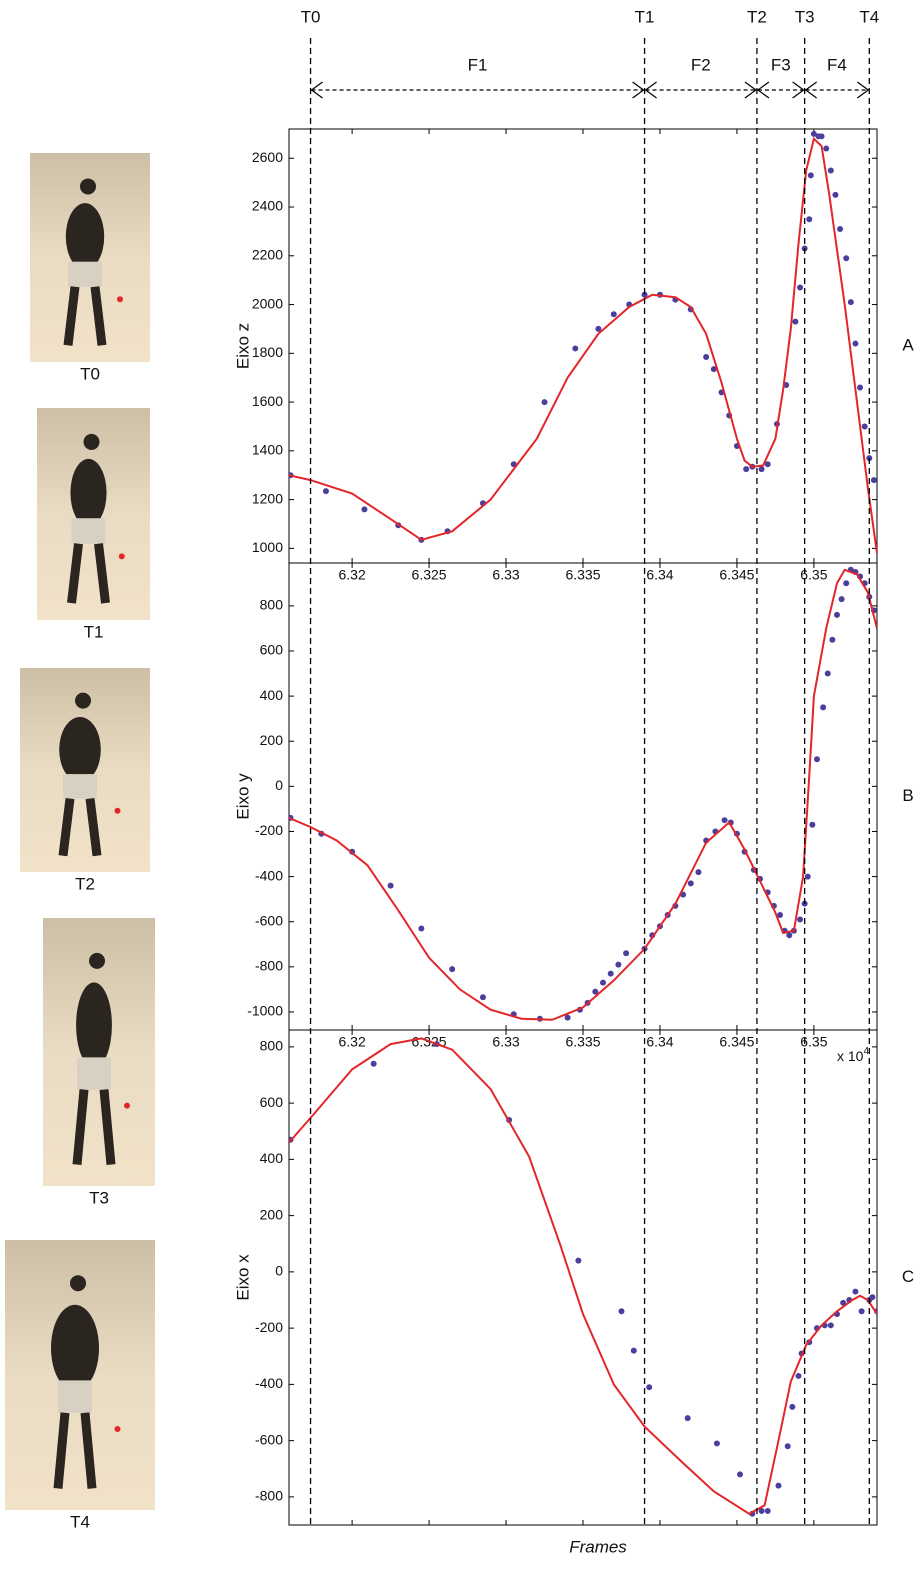 The width and height of the screenshot is (920, 1570). I want to click on y-tick-label: 400, so click(272, 1158).